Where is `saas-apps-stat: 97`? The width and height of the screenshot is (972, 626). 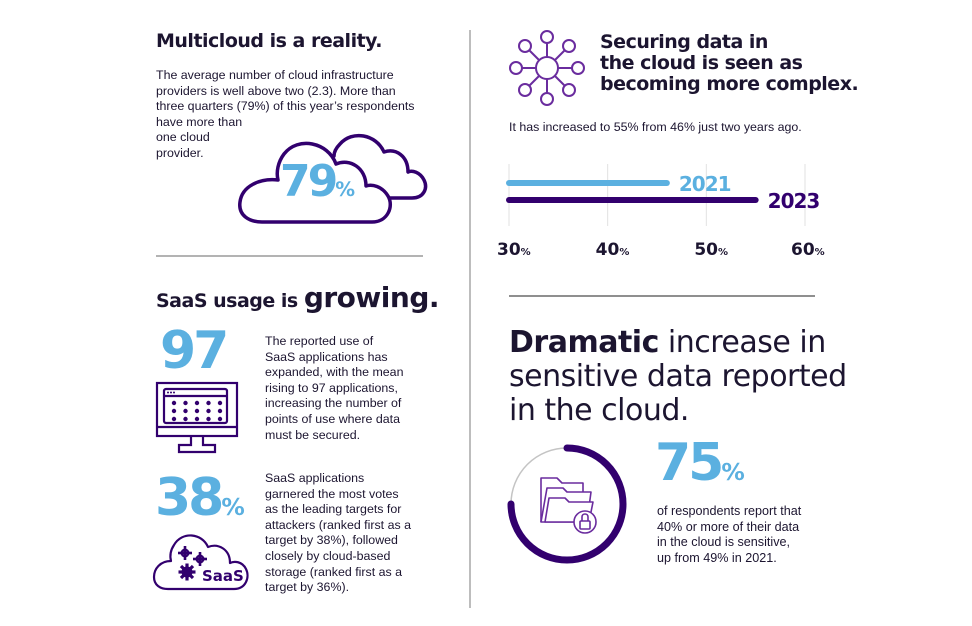
saas-apps-stat: 97 is located at coordinates (194, 351).